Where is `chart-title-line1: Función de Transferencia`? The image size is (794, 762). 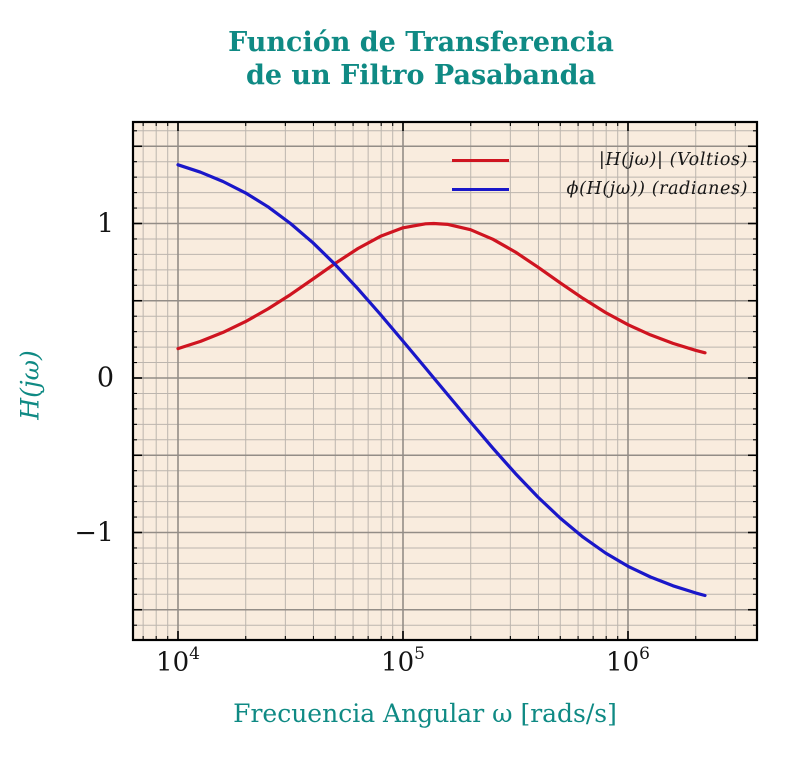 chart-title-line1: Función de Transferencia is located at coordinates (421, 42).